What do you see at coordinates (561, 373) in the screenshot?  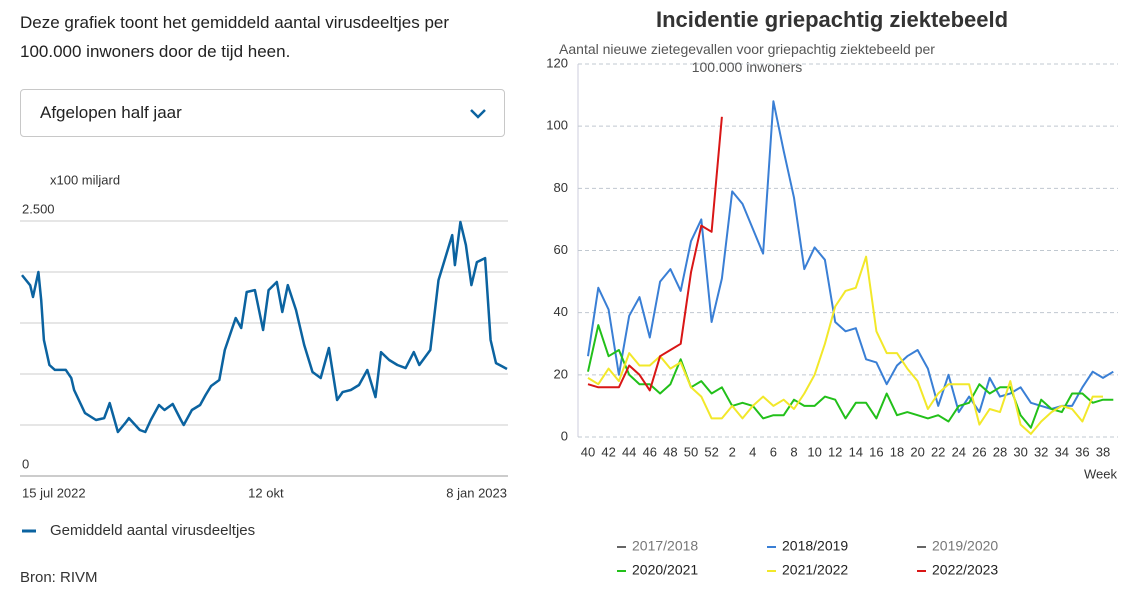 I see `y-tick-label: 20` at bounding box center [561, 373].